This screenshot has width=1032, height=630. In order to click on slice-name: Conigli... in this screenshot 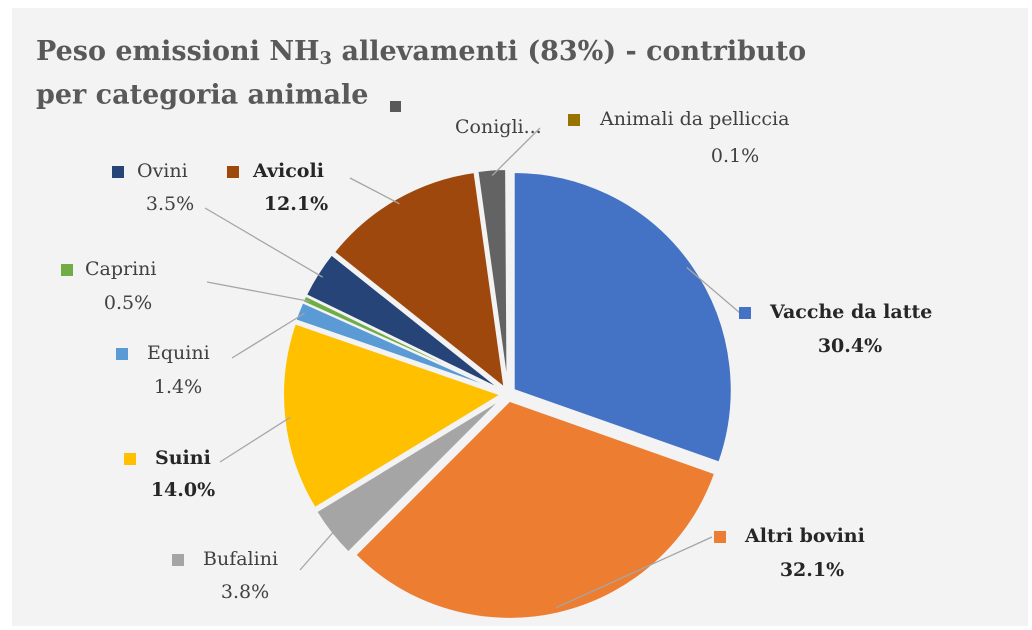, I will do `click(498, 127)`.